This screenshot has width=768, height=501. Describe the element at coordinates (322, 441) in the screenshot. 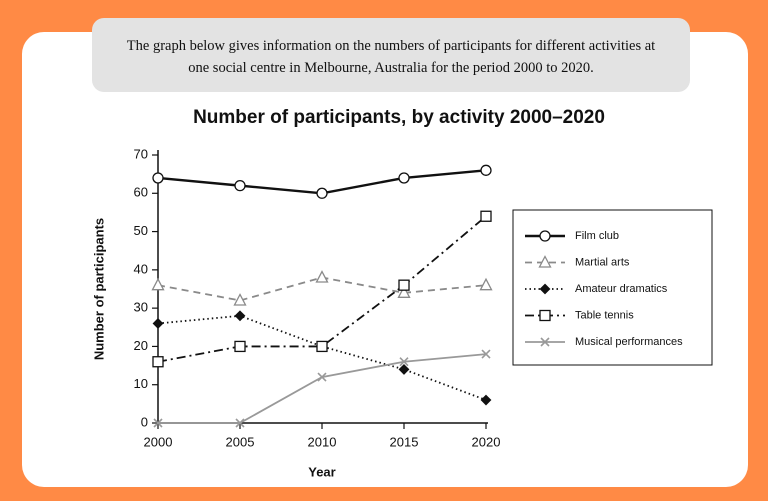

I see `x-tick-label: 2010` at that location.